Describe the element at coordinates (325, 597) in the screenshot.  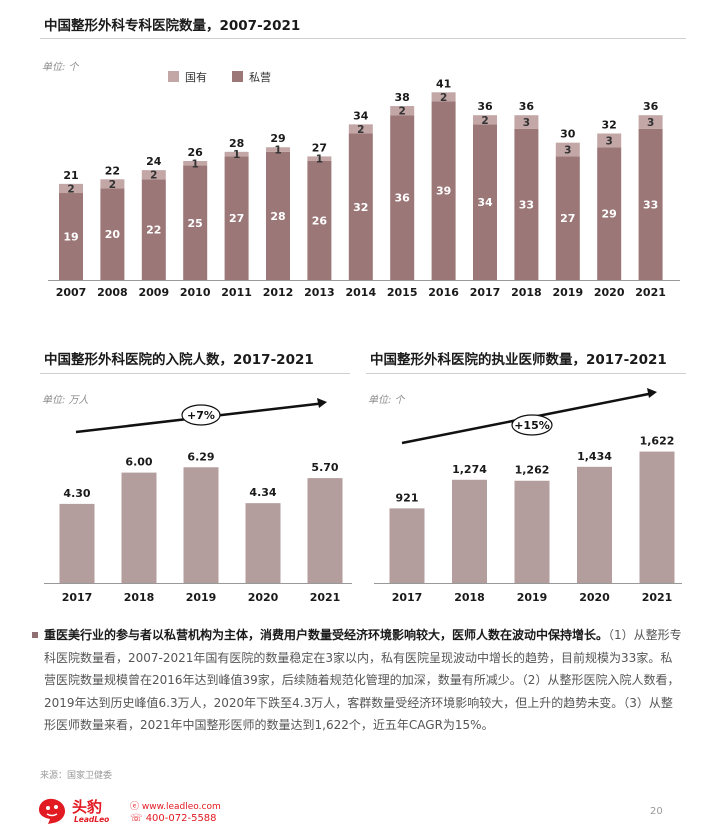
I see `chart2-tick-label-2021: 2021` at that location.